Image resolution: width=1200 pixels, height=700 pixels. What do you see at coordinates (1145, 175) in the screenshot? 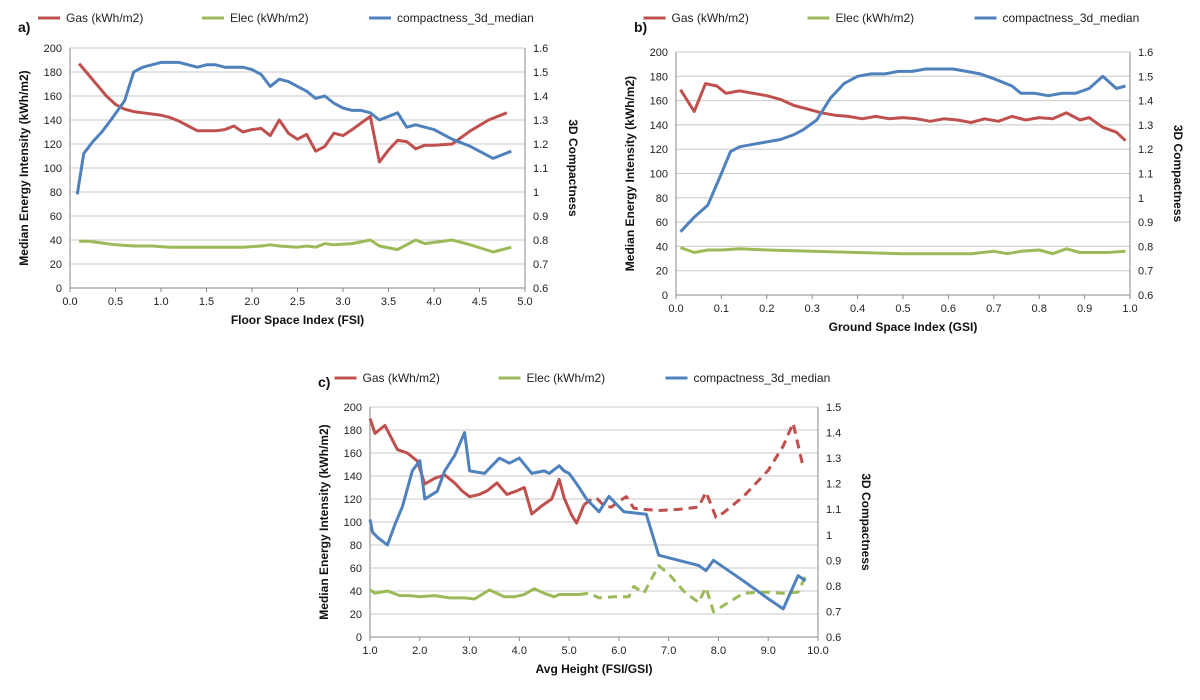
I see `chart-2-y2-tick-label: 1.1` at bounding box center [1145, 175].